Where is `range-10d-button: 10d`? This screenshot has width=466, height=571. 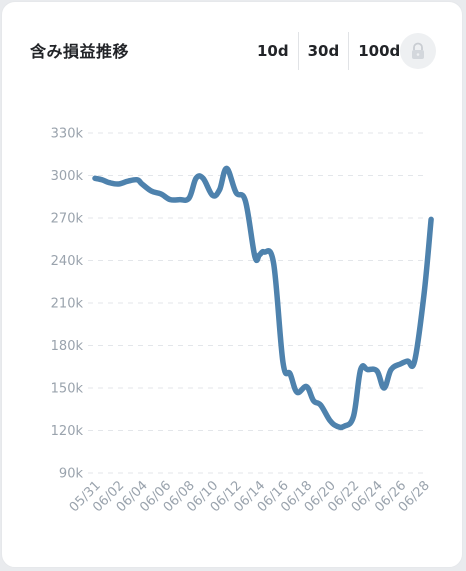 range-10d-button: 10d is located at coordinates (273, 51).